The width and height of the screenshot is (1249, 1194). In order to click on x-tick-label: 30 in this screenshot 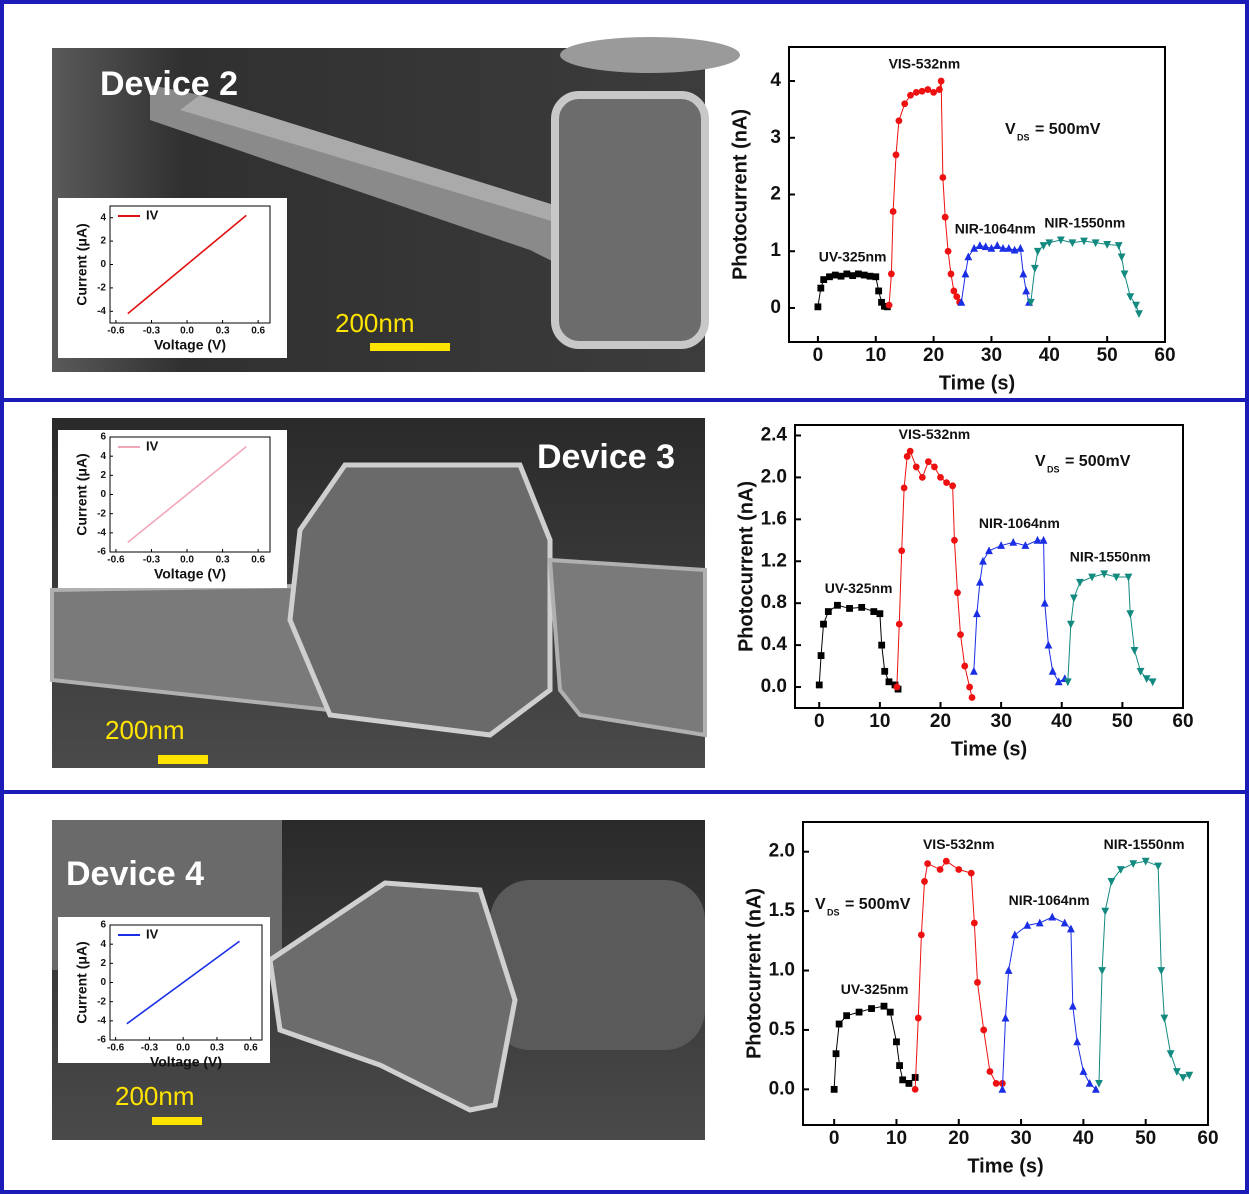, I will do `click(1001, 721)`.